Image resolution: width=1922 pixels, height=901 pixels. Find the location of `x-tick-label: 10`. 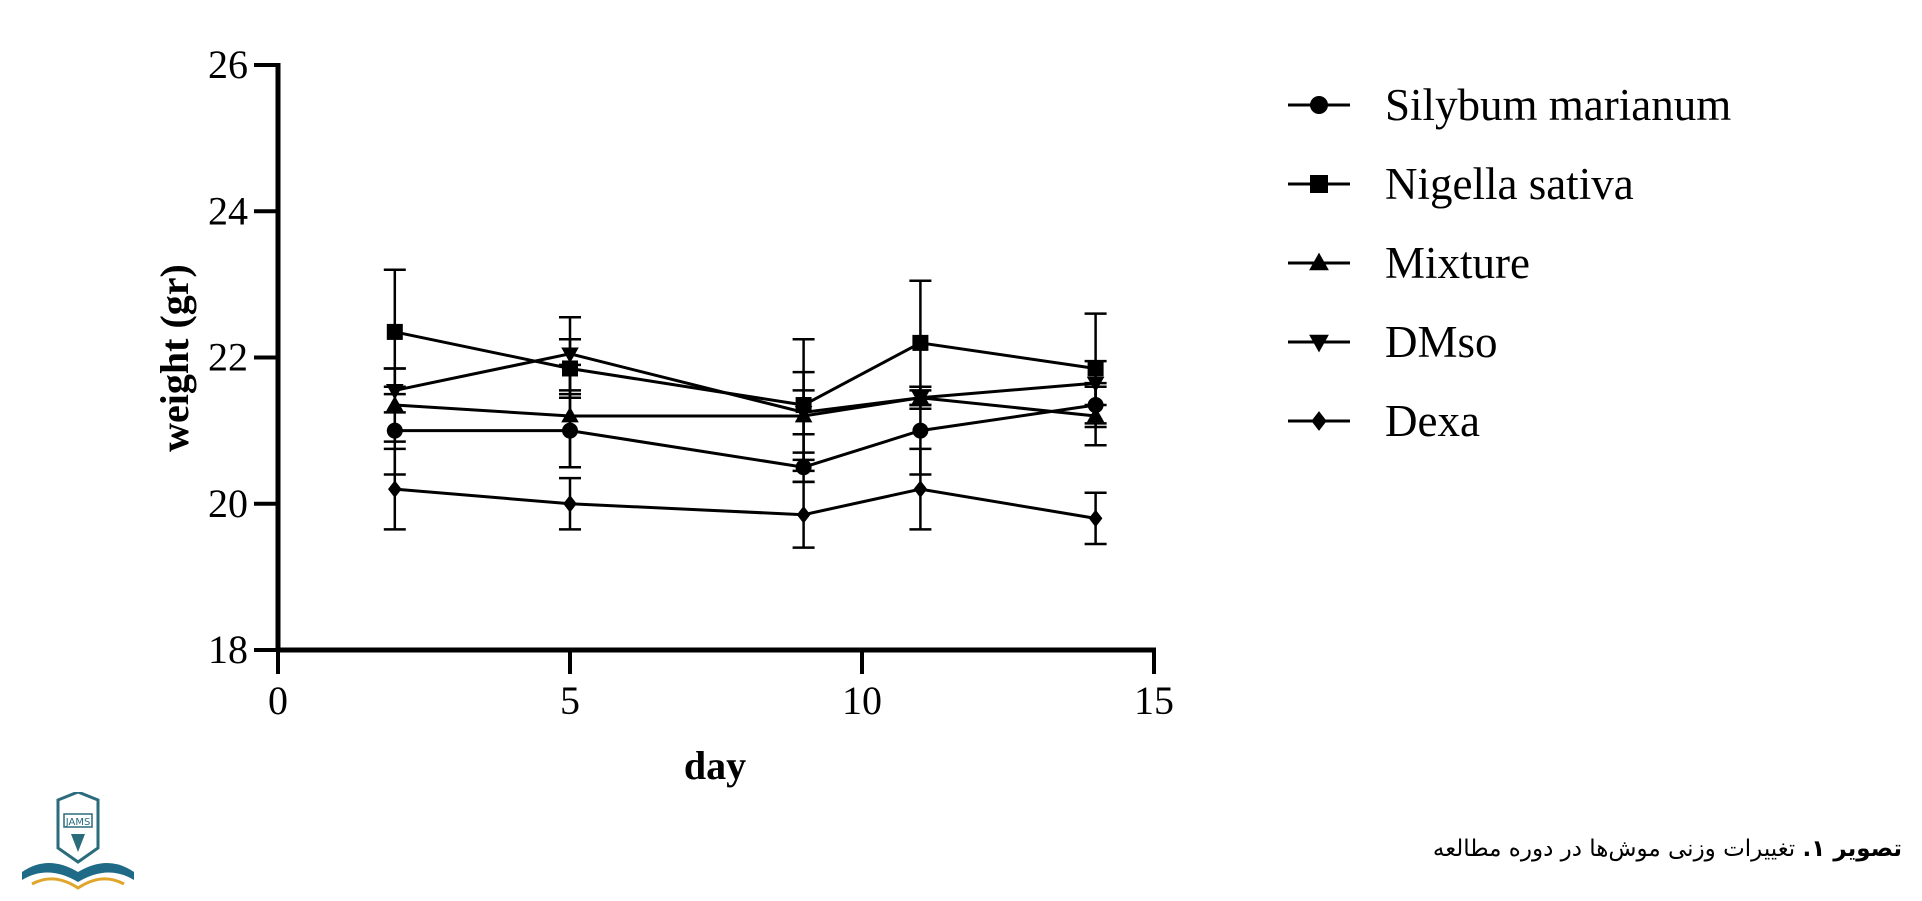

x-tick-label: 10 is located at coordinates (862, 700).